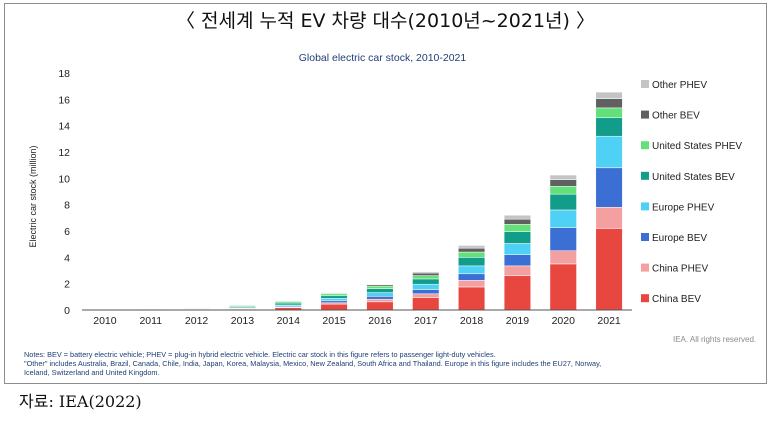 This screenshot has width=773, height=421. What do you see at coordinates (80, 401) in the screenshot?
I see `source-caption: 자료: IEA(2022)` at bounding box center [80, 401].